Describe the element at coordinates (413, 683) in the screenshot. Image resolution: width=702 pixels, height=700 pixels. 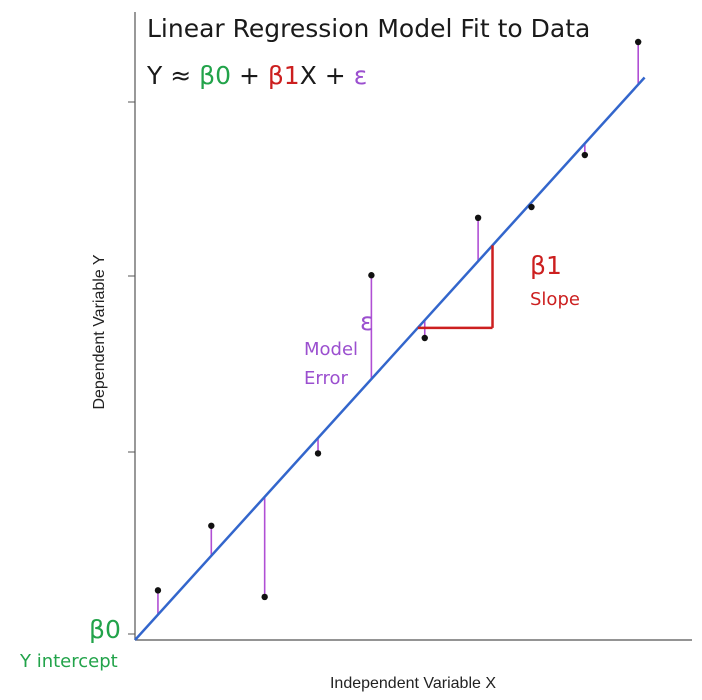
I see `x-axis-label: Independent Variable X` at that location.